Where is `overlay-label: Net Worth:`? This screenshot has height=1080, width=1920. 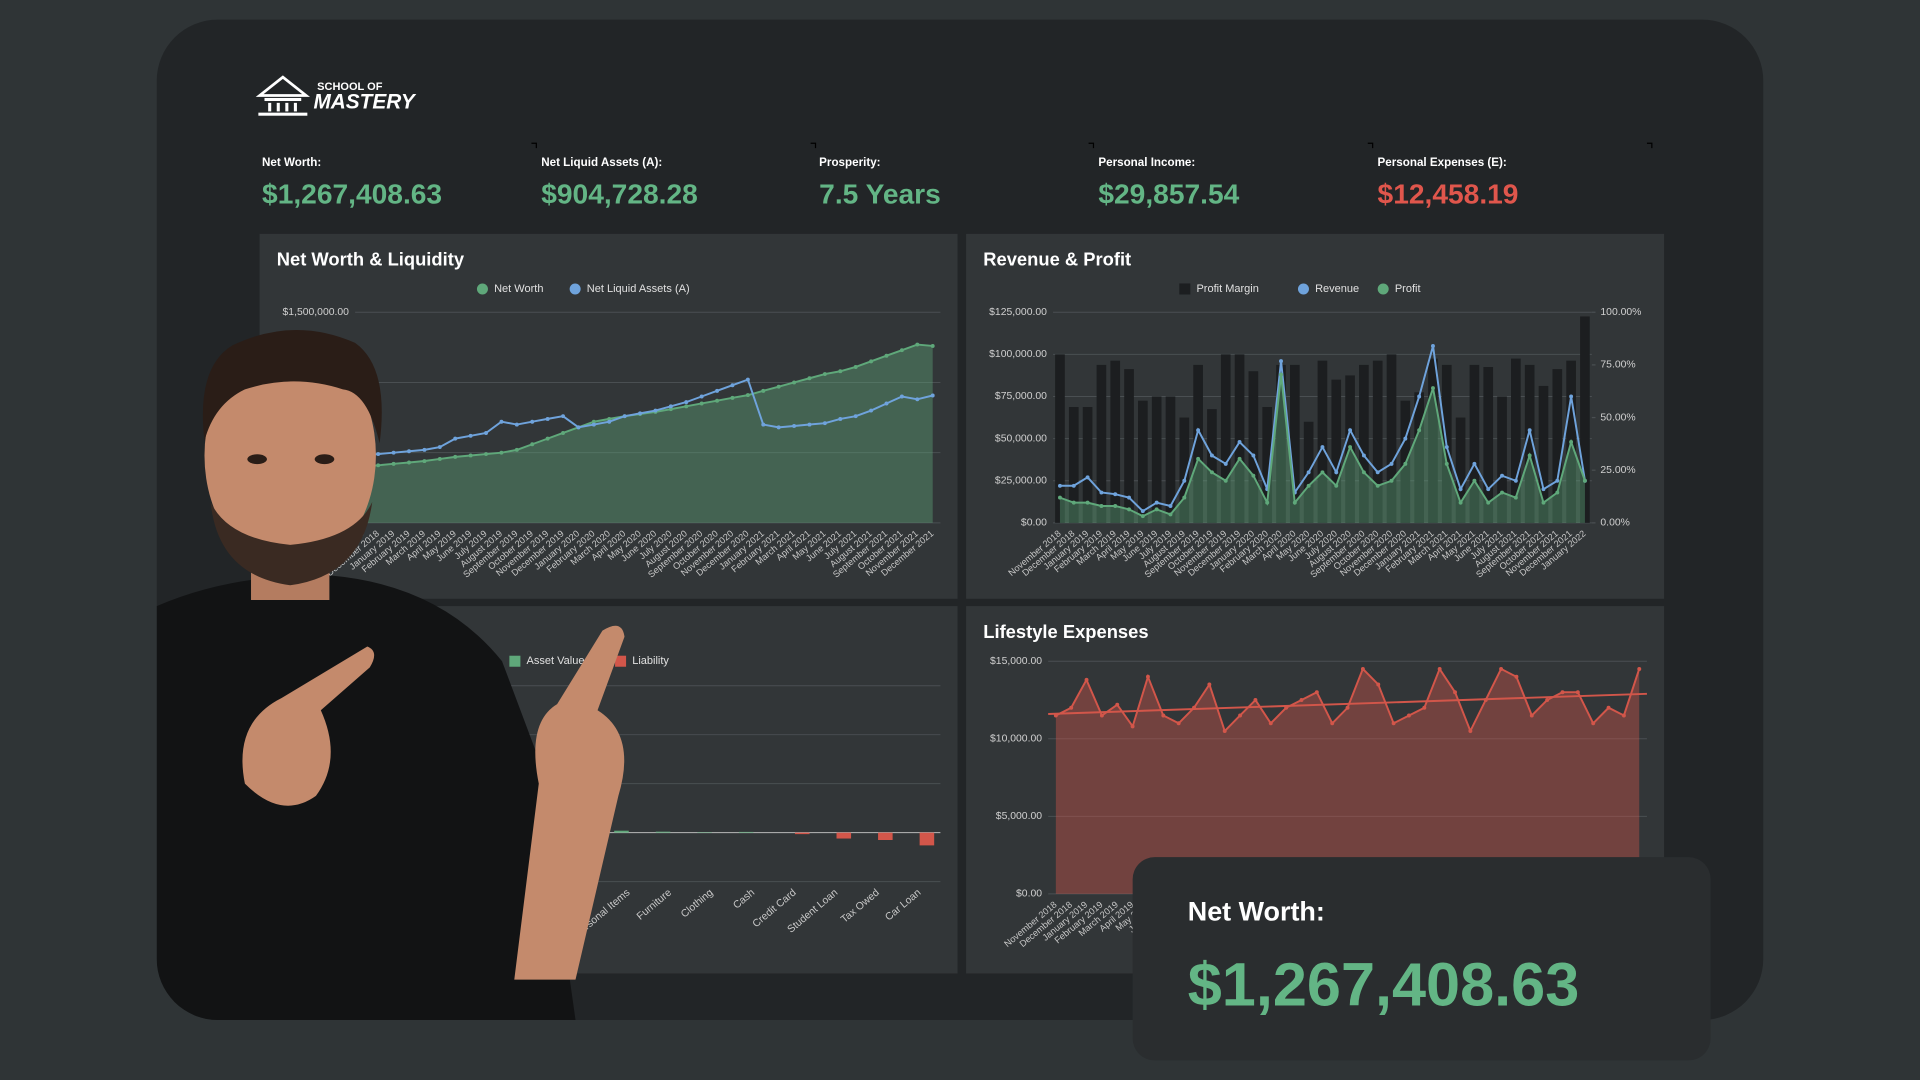 overlay-label: Net Worth: is located at coordinates (1256, 912).